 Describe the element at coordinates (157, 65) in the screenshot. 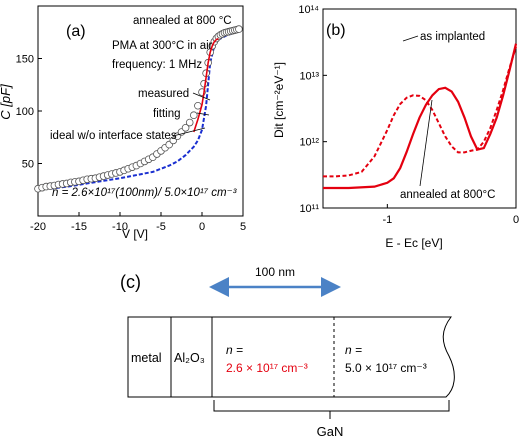

I see `panel-a-annotation-frequency: frequency: 1 MHz` at that location.